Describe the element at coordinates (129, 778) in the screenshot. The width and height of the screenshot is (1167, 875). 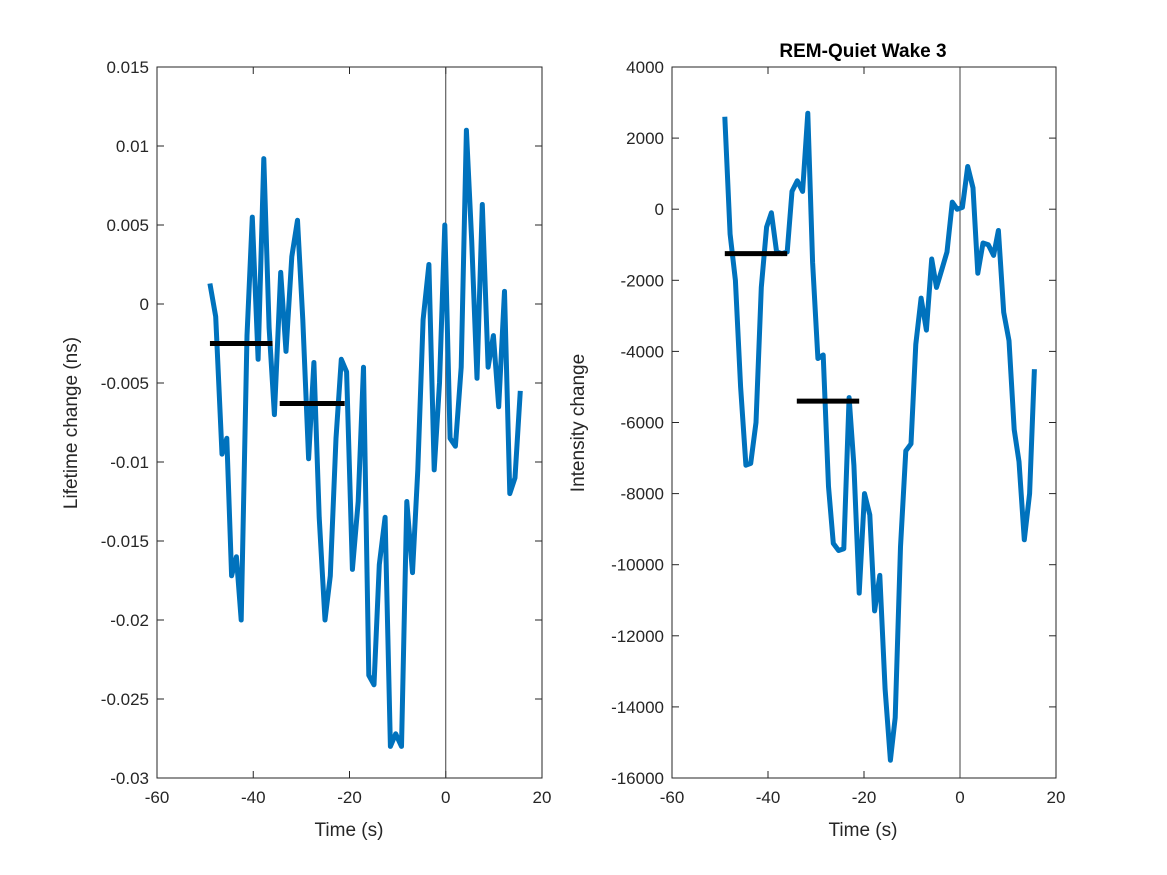
I see `y-tick-label: -0.03` at that location.